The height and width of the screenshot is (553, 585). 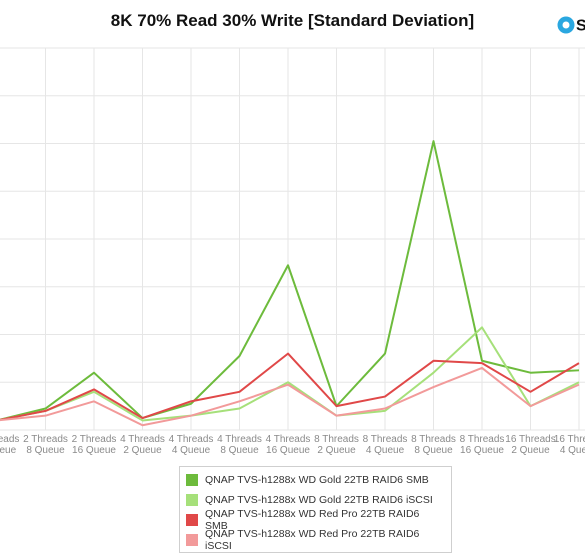 I want to click on x-tick-label: 1 Queue, so click(x=8, y=450).